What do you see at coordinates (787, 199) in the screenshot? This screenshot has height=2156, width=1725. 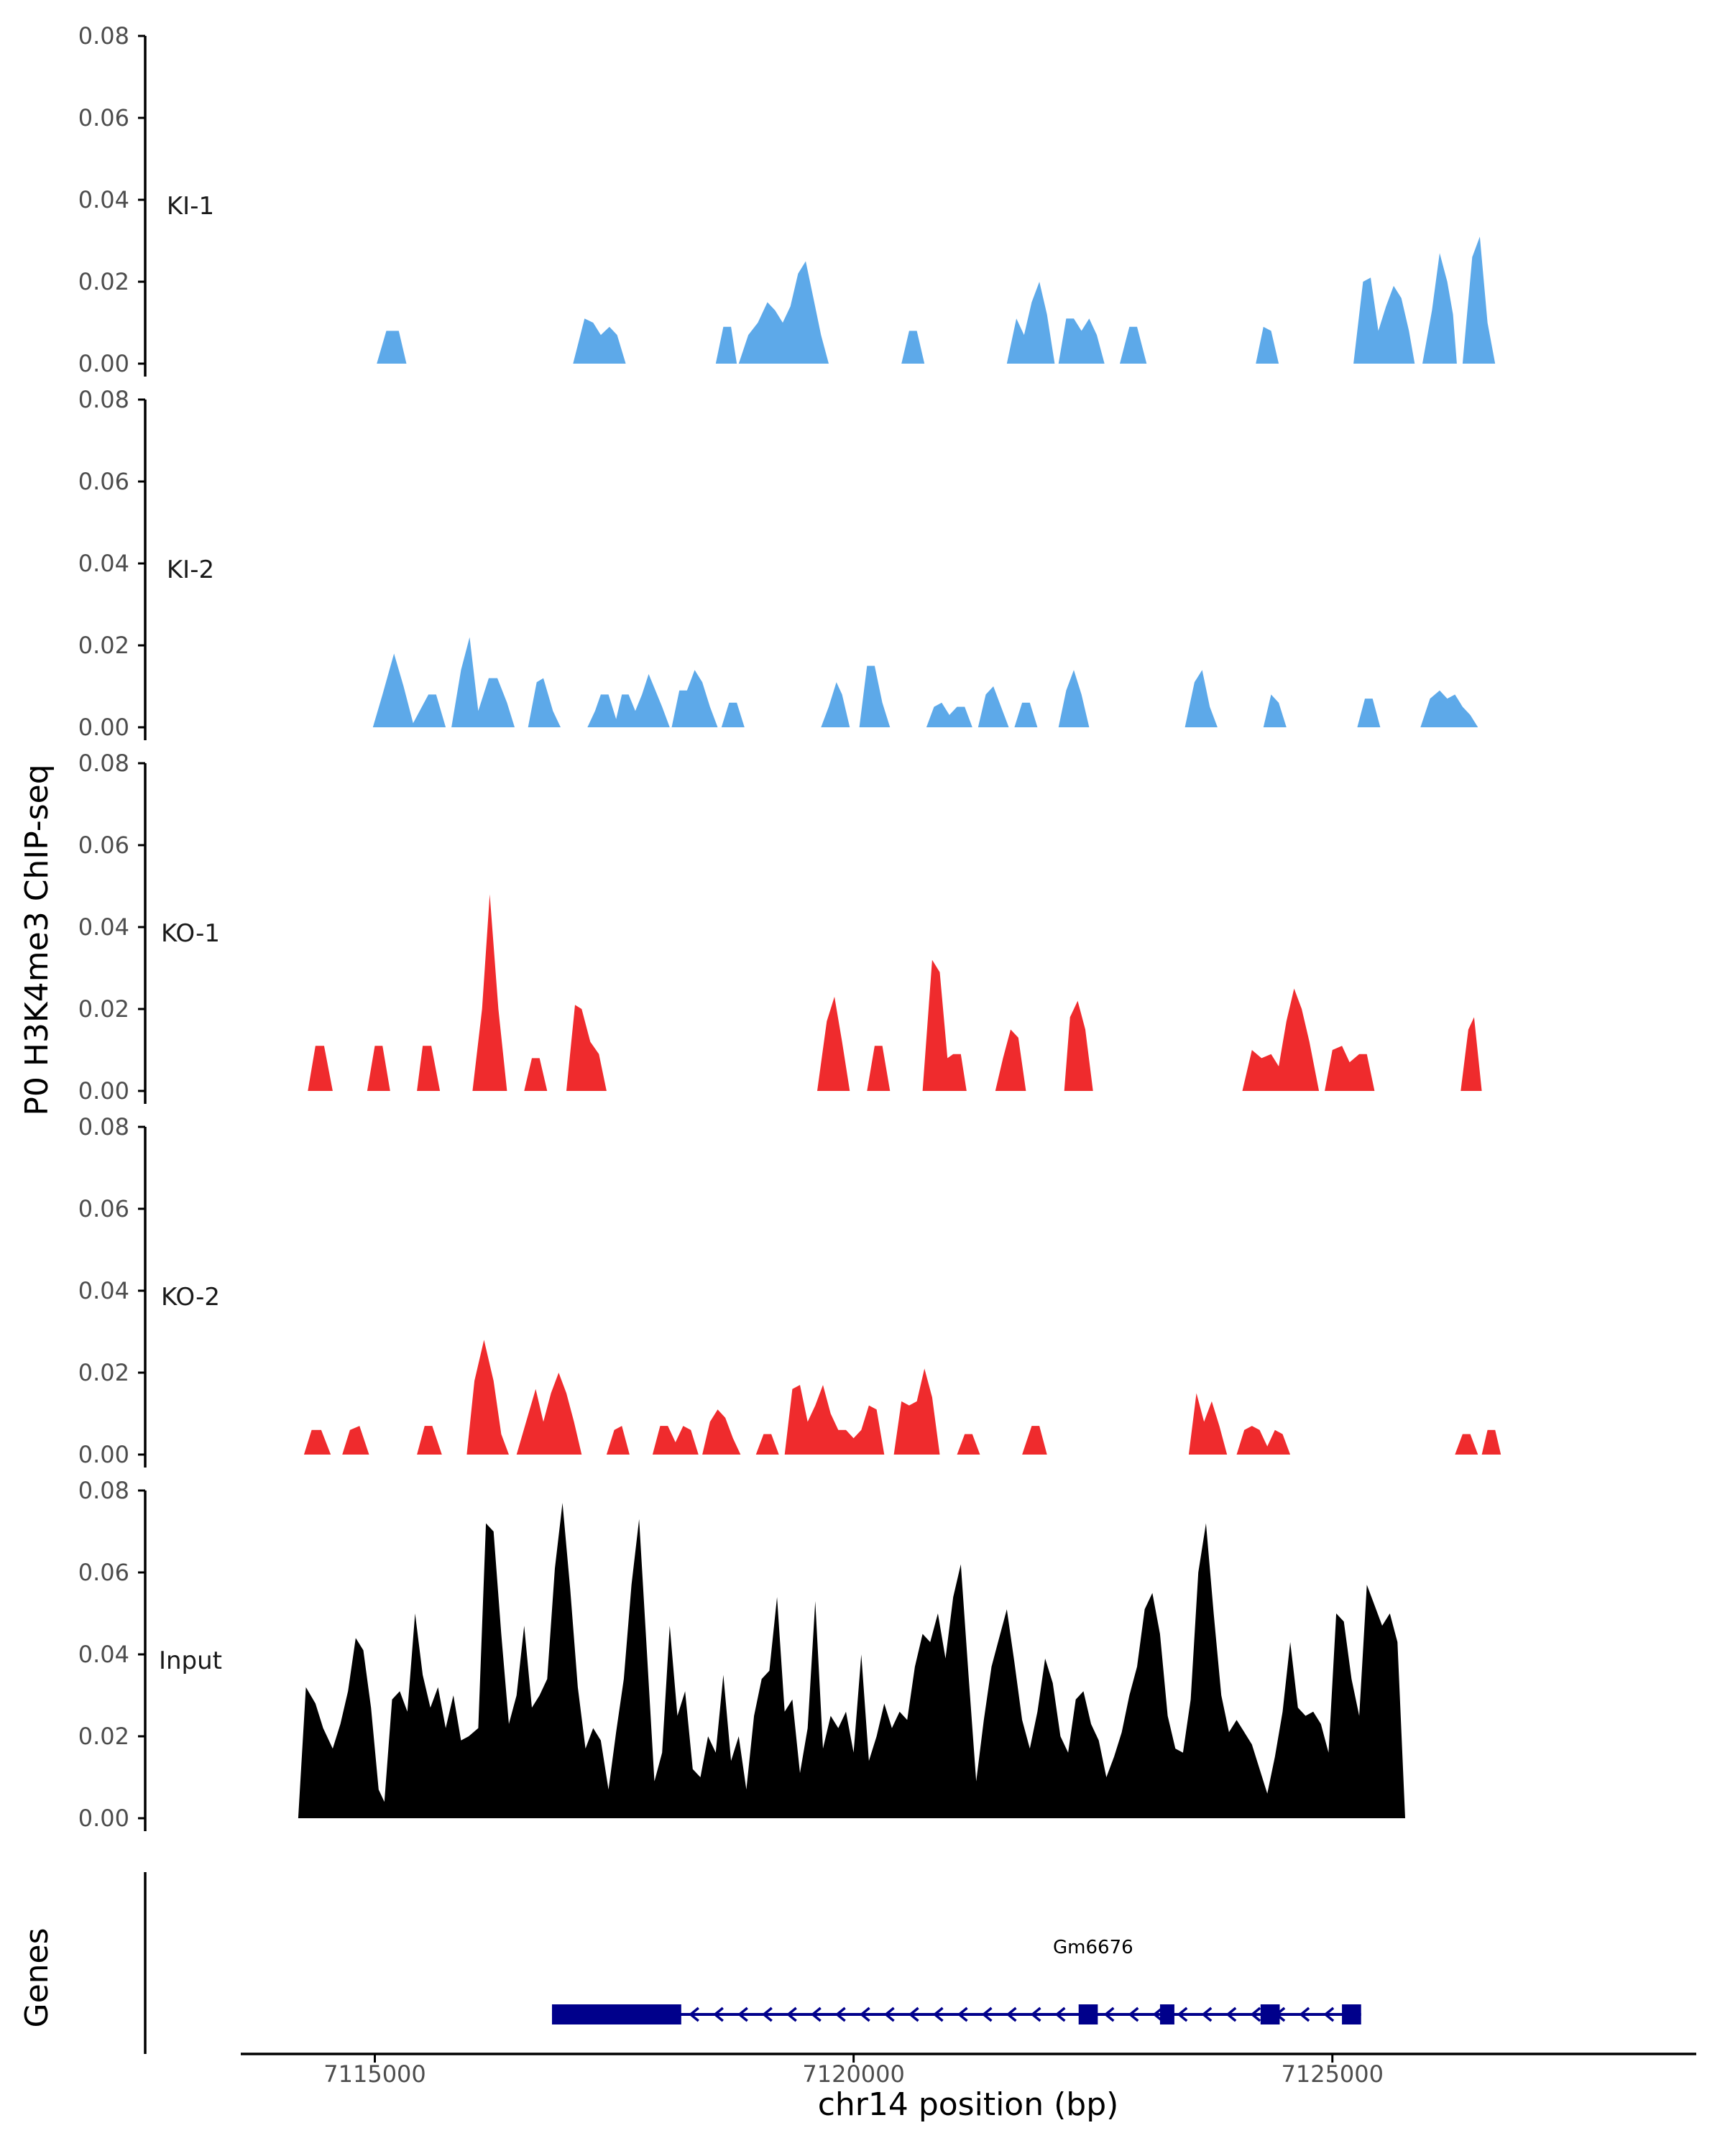 I see `track-ki-1: 0.00 0.02 0.04 0.06 0.08 KI-1` at bounding box center [787, 199].